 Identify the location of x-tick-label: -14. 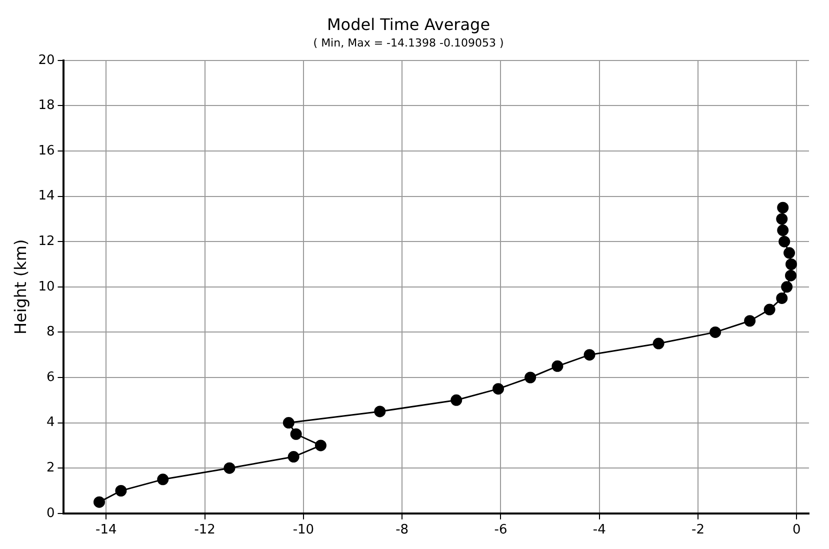
(106, 530).